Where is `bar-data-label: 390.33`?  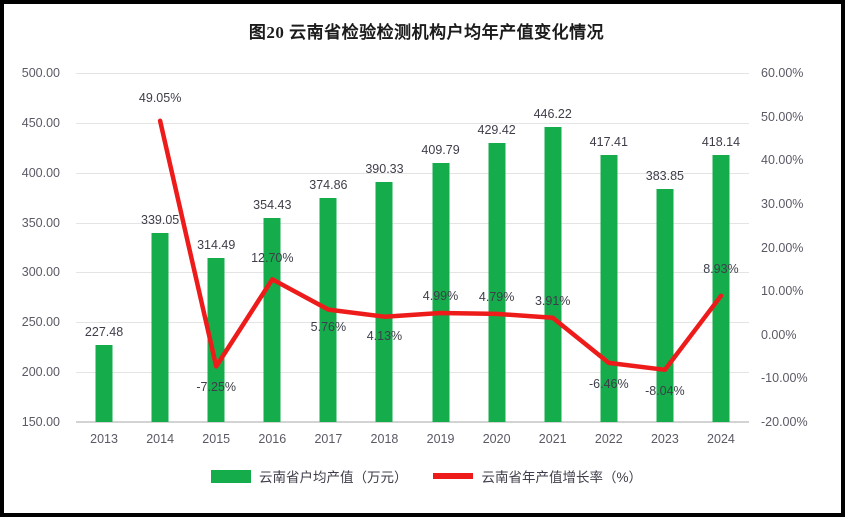
bar-data-label: 390.33 is located at coordinates (384, 169).